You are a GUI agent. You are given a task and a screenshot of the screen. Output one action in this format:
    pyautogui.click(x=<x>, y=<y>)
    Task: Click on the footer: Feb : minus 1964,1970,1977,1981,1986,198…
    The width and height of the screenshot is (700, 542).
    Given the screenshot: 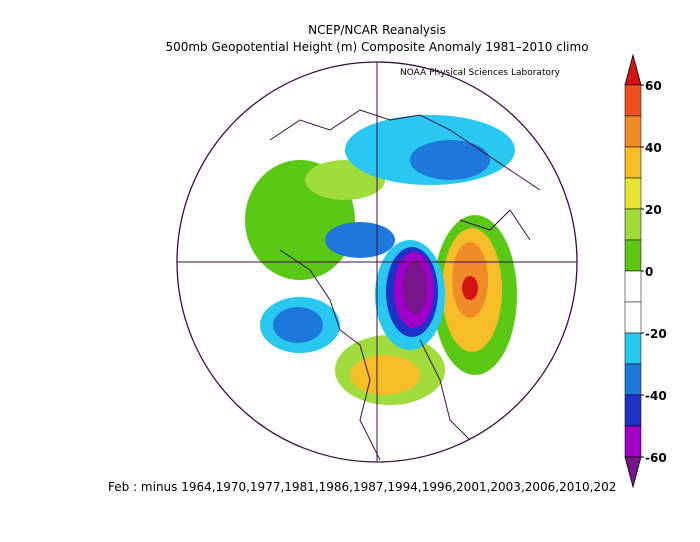 What is the action you would take?
    pyautogui.click(x=362, y=487)
    